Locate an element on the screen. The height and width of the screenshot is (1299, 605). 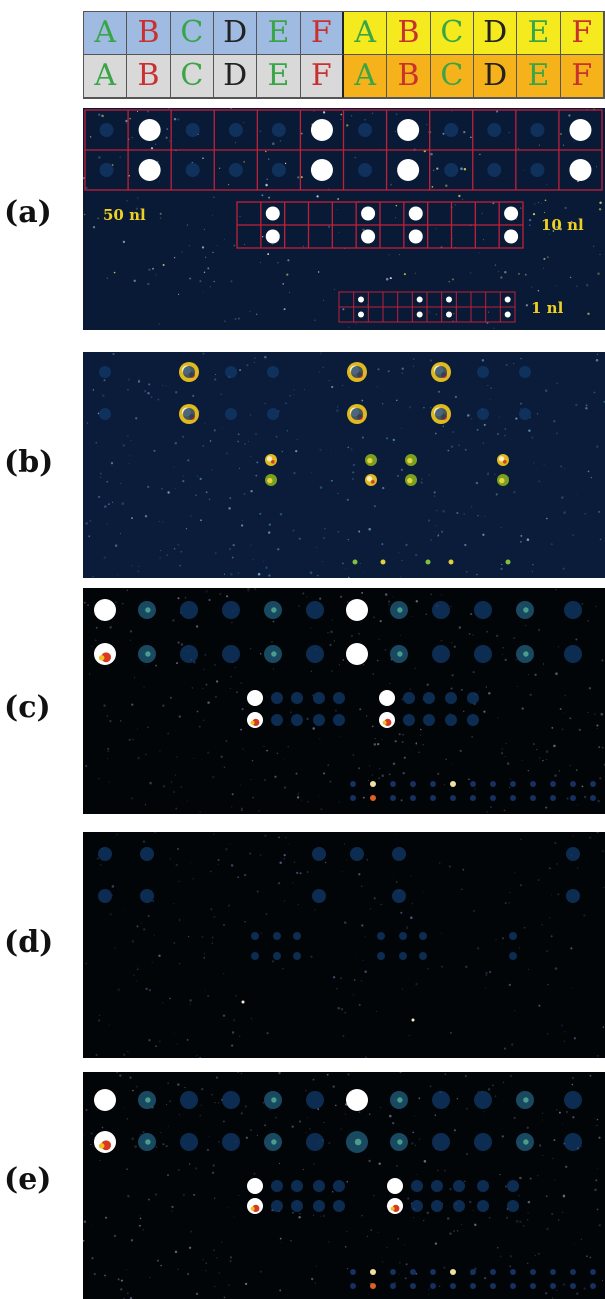
panel-a-image: 50 nl 10 nl 1 nl is located at coordinates (344, 219).